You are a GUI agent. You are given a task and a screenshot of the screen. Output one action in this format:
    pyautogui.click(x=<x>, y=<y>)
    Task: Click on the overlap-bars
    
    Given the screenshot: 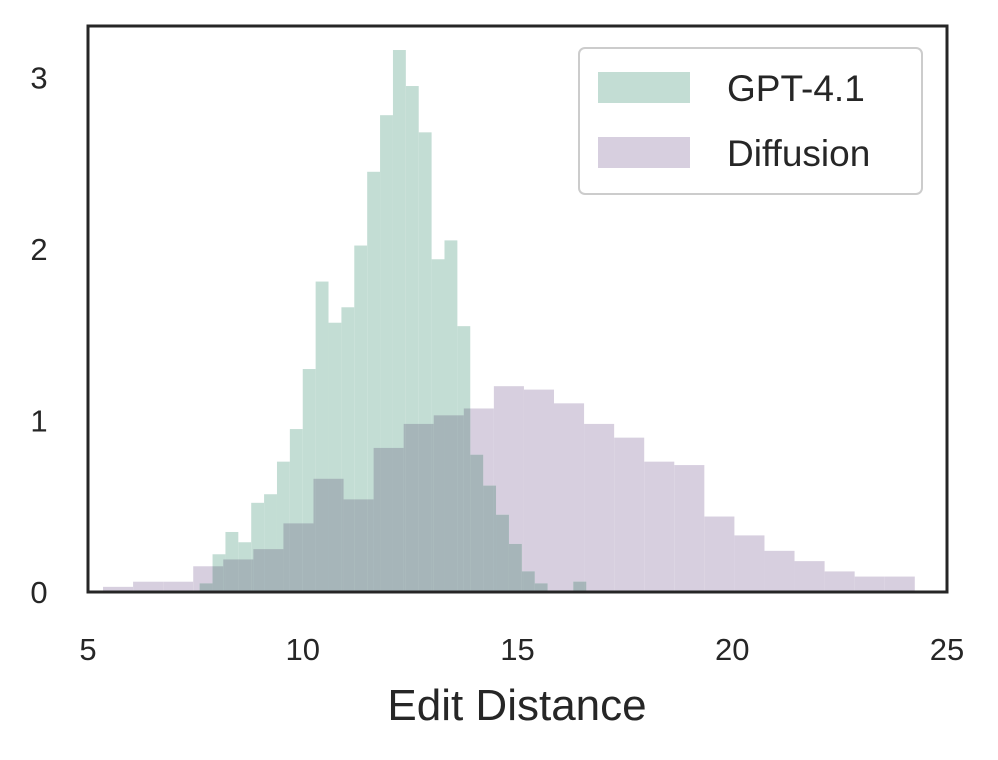 What is the action you would take?
    pyautogui.click(x=393, y=500)
    